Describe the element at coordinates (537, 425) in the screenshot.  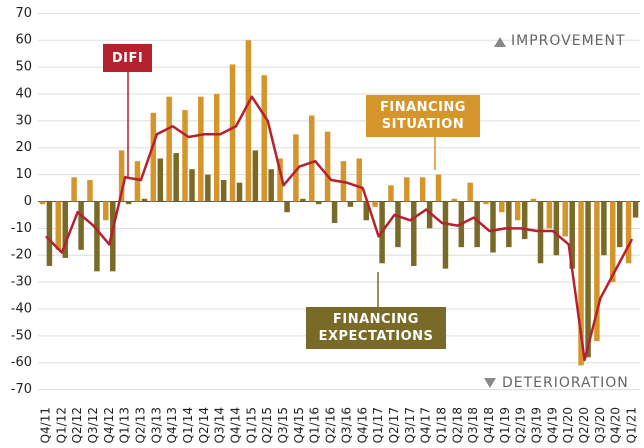
I see `x-tick-label: Q3/19` at that location.